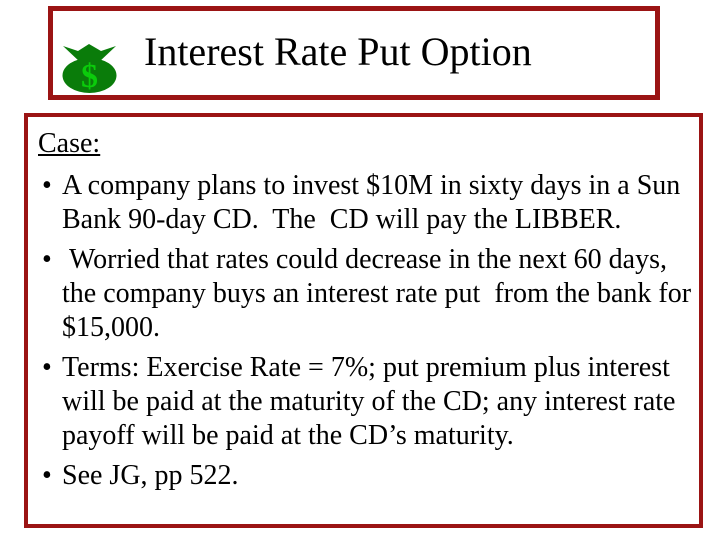  I want to click on money-bag-body, so click(89, 75).